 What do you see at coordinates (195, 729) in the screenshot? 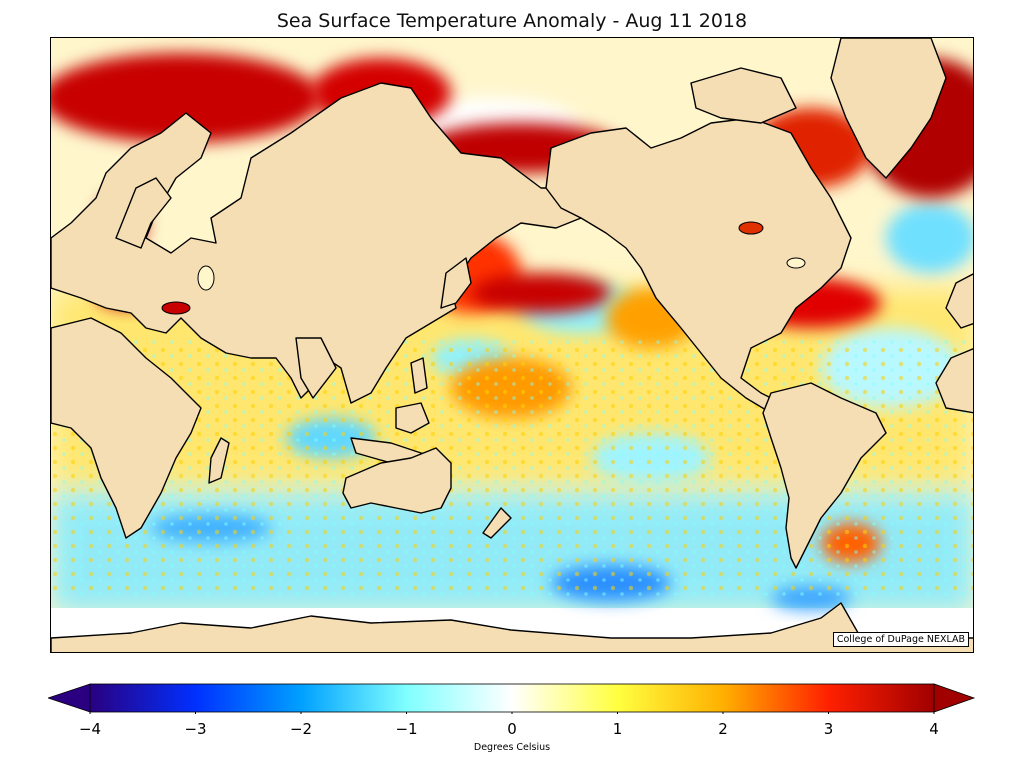
I see `colorbar-tick-label: −3` at bounding box center [195, 729].